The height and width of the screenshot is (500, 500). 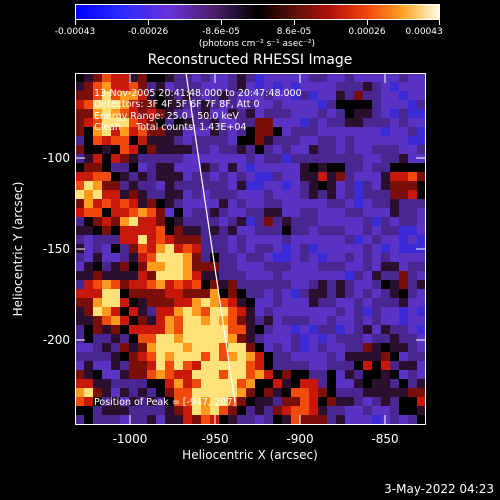 What do you see at coordinates (165, 402) in the screenshot?
I see `peak-position-label: Position of Peak = [-947,-207]` at bounding box center [165, 402].